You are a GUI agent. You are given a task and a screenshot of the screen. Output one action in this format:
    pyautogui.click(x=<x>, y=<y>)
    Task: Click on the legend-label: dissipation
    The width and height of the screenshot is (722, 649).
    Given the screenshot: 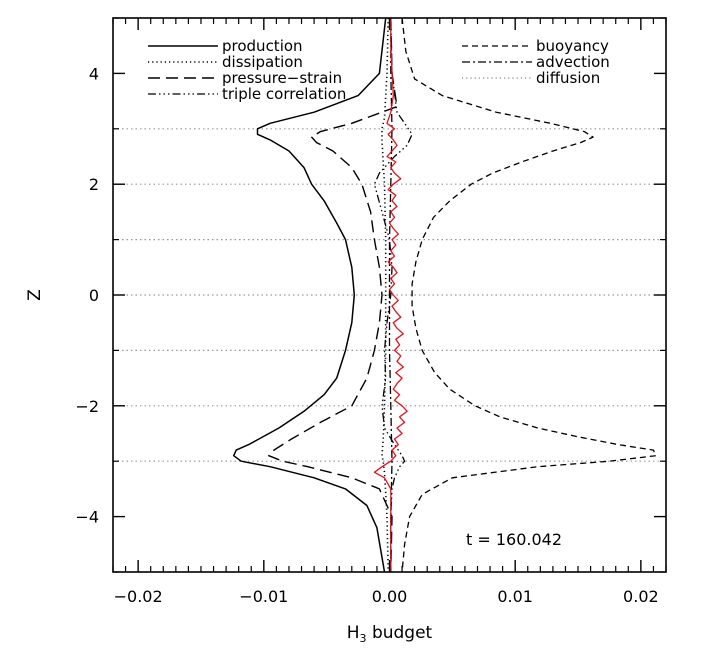 What is the action you would take?
    pyautogui.click(x=262, y=62)
    